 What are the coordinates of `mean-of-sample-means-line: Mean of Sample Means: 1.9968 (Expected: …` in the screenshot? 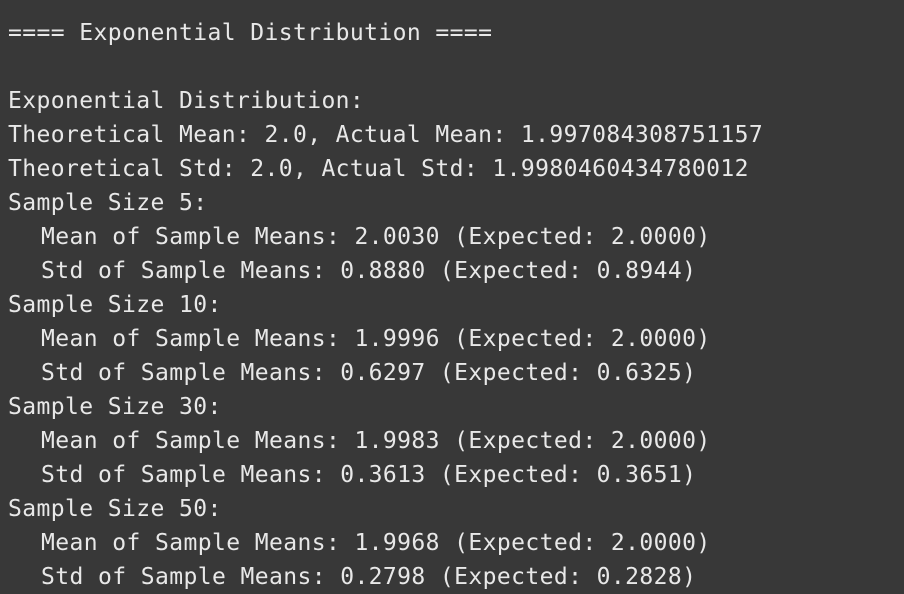 It's located at (376, 543).